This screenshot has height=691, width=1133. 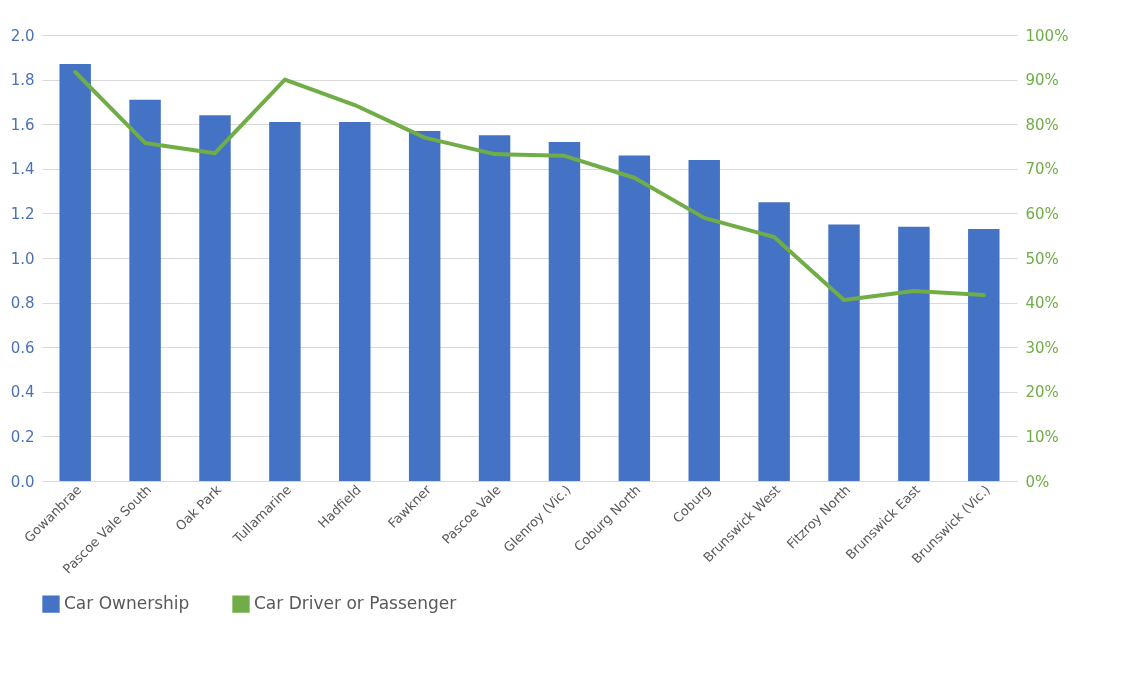 What do you see at coordinates (1042, 169) in the screenshot?
I see `y2-tick-label: 70%` at bounding box center [1042, 169].